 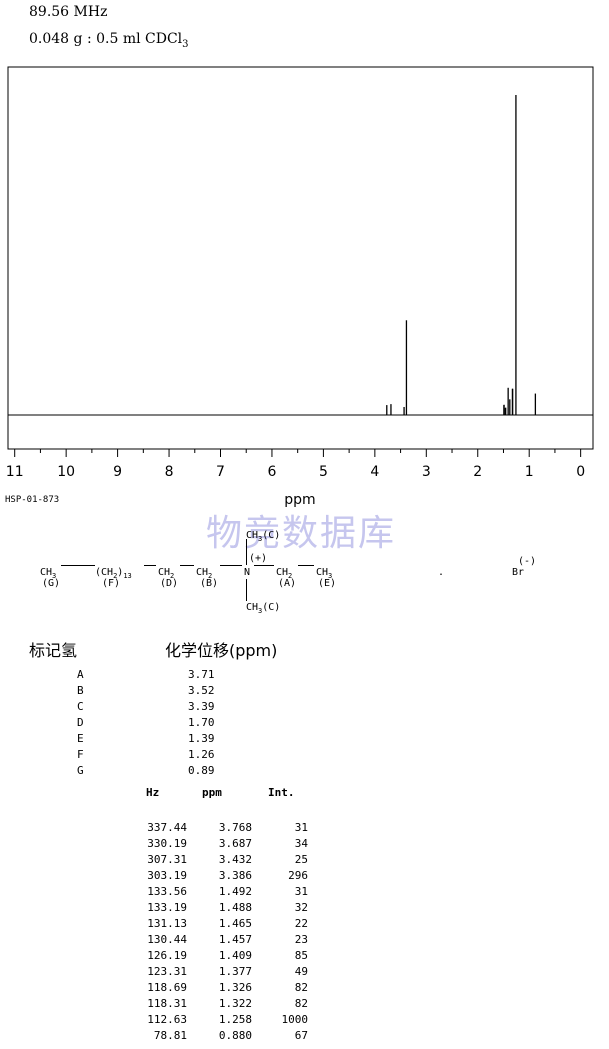 What do you see at coordinates (117, 472) in the screenshot?
I see `x-tick-label: 9` at bounding box center [117, 472].